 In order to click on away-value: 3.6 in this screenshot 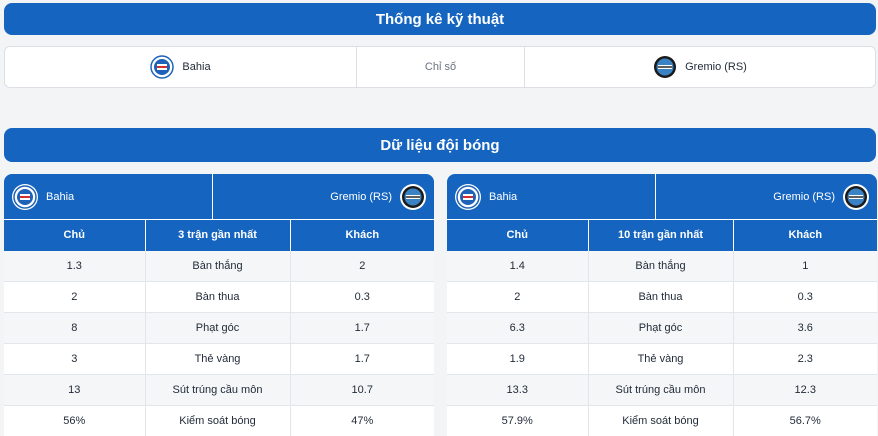, I will do `click(804, 328)`.